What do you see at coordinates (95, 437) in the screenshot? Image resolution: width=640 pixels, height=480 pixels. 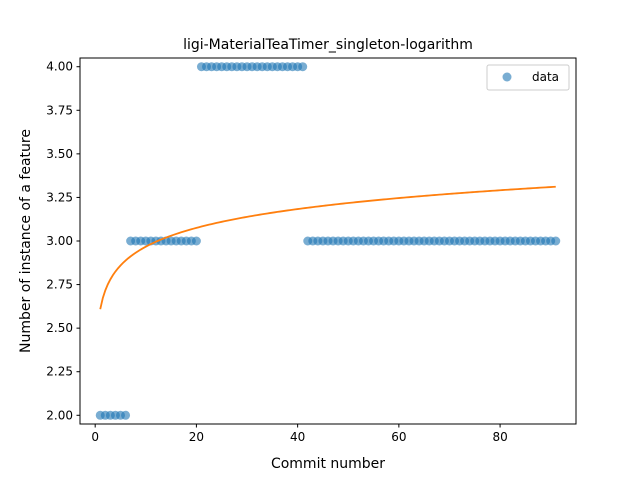 I see `x-tick-label: 0` at bounding box center [95, 437].